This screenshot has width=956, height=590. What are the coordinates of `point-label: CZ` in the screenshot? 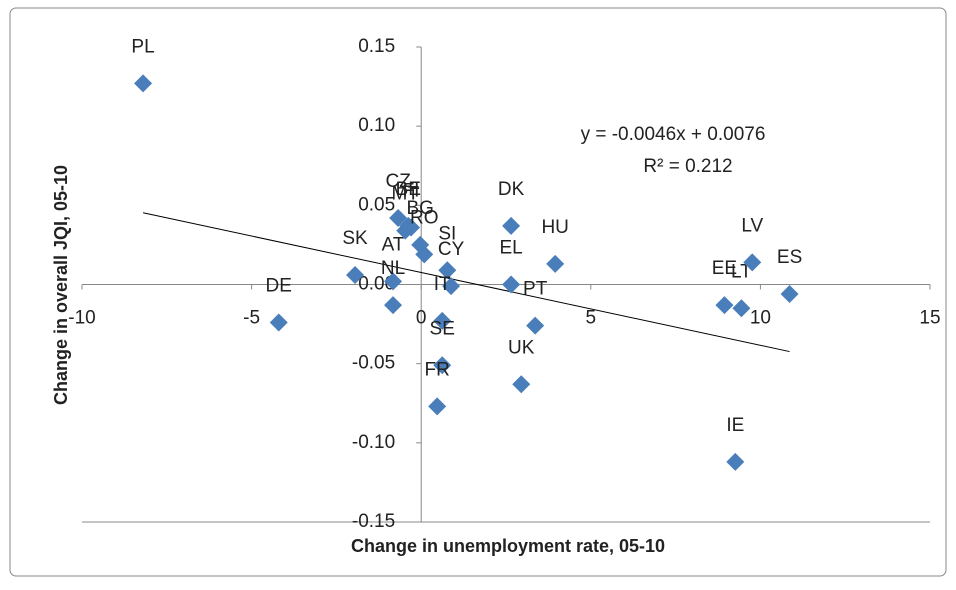 It's located at (398, 181).